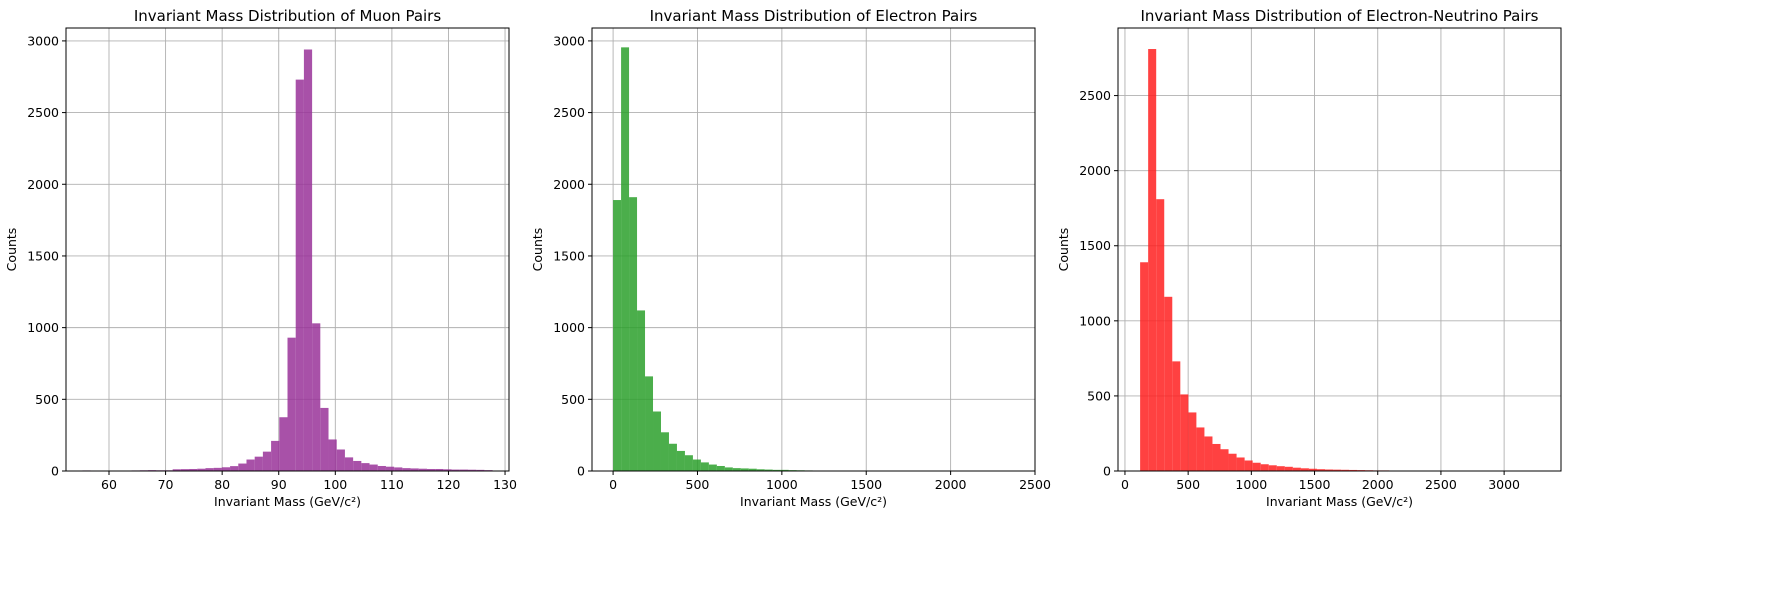 The image size is (1789, 590). I want to click on x-tick-label: 3000, so click(1504, 484).